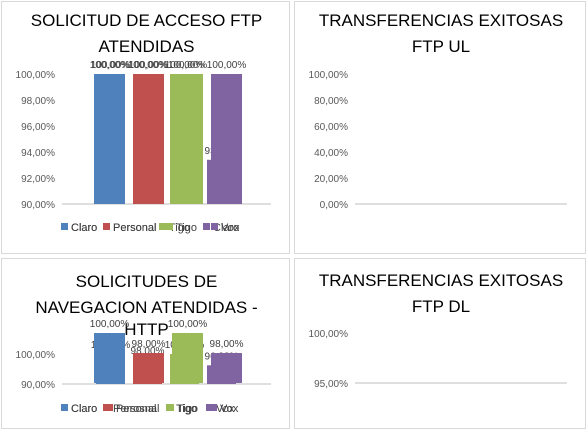 The image size is (588, 434). What do you see at coordinates (331, 127) in the screenshot?
I see `y-tick-label: 60,00%` at bounding box center [331, 127].